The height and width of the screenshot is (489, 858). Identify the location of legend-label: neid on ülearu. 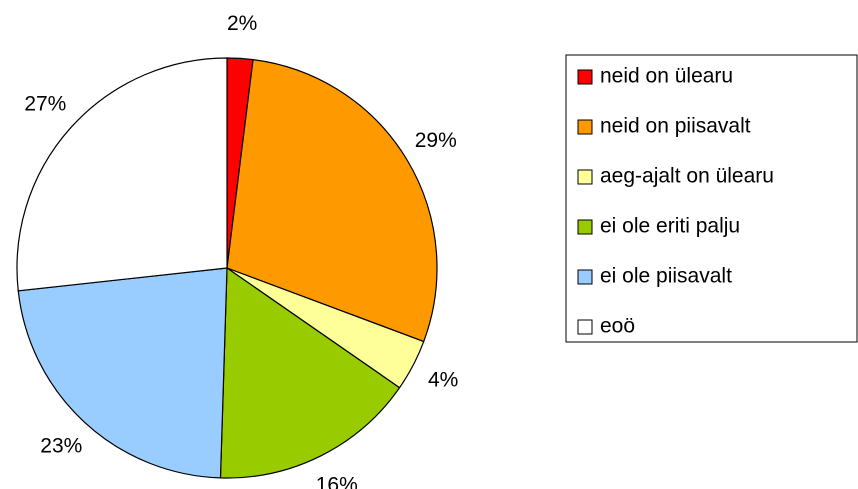
(666, 76).